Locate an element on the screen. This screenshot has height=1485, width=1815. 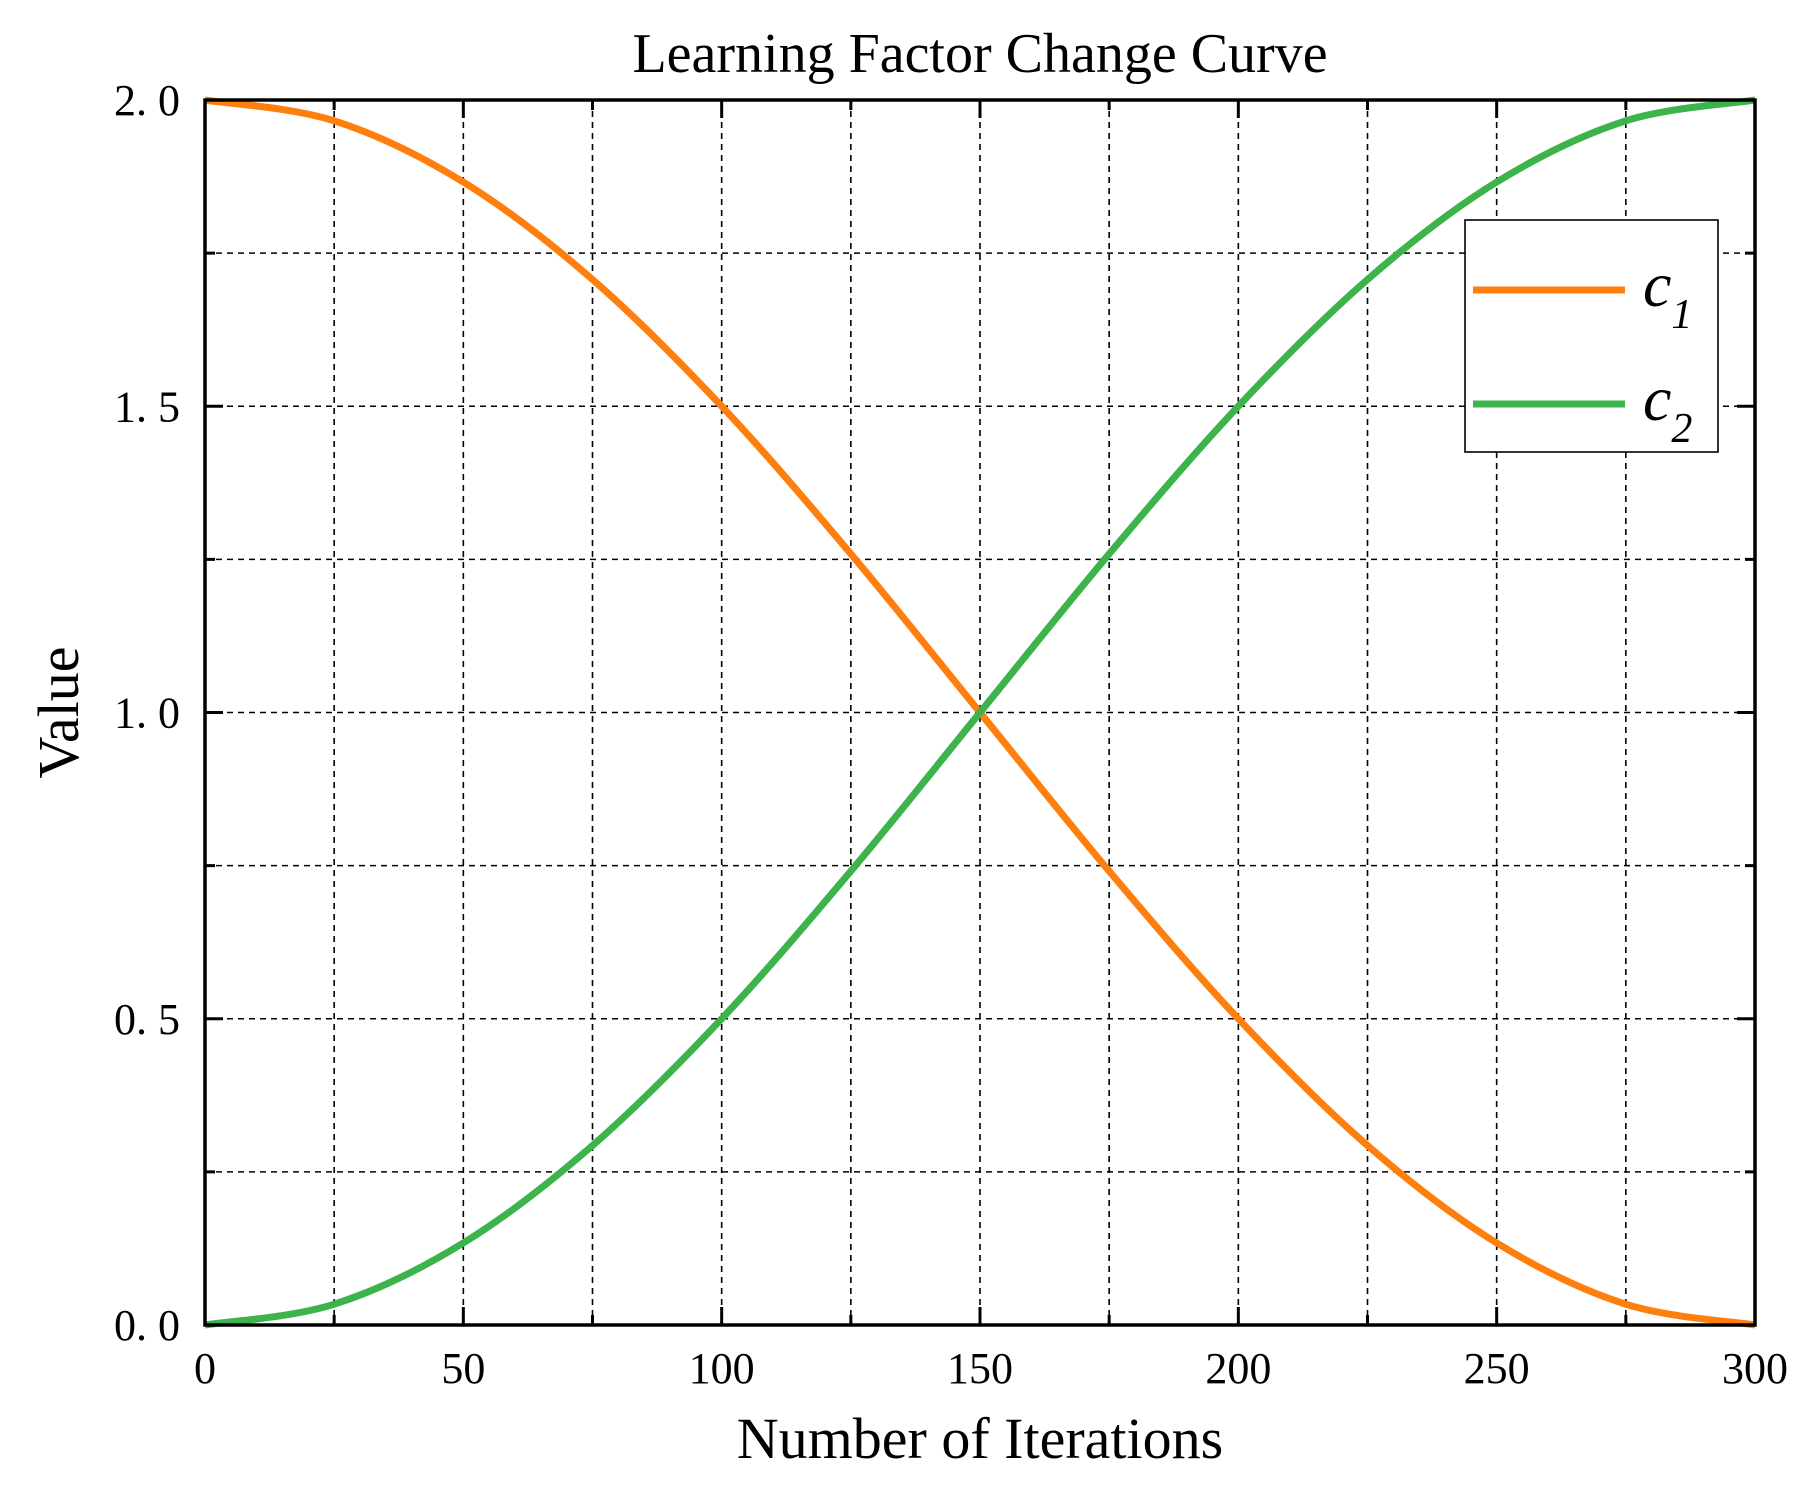
x-tick-labels: 0 50 100 150 200 250 300 is located at coordinates (991, 1368).